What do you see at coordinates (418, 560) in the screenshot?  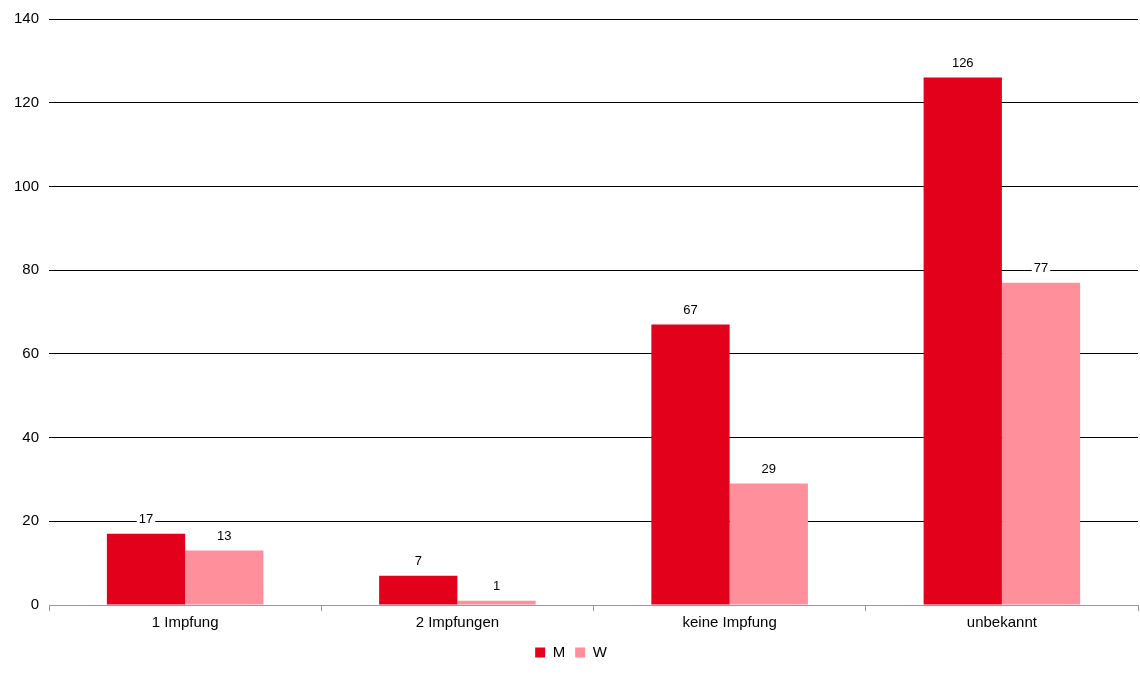 I see `data-label: 7` at bounding box center [418, 560].